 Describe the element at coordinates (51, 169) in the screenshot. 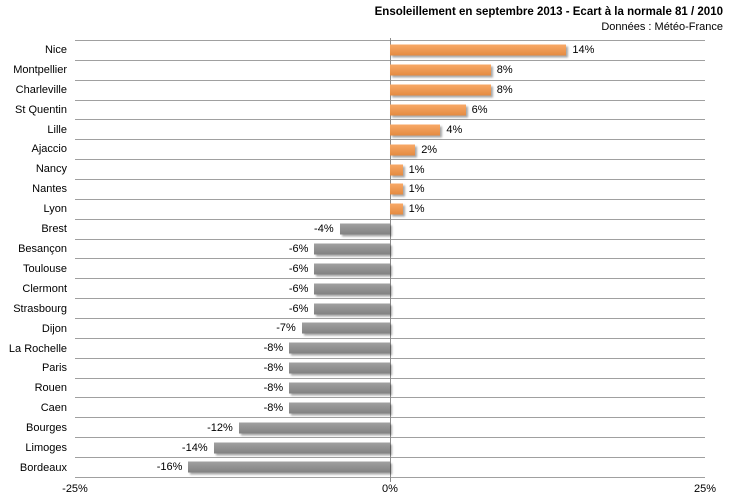

I see `category-label: Nancy` at that location.